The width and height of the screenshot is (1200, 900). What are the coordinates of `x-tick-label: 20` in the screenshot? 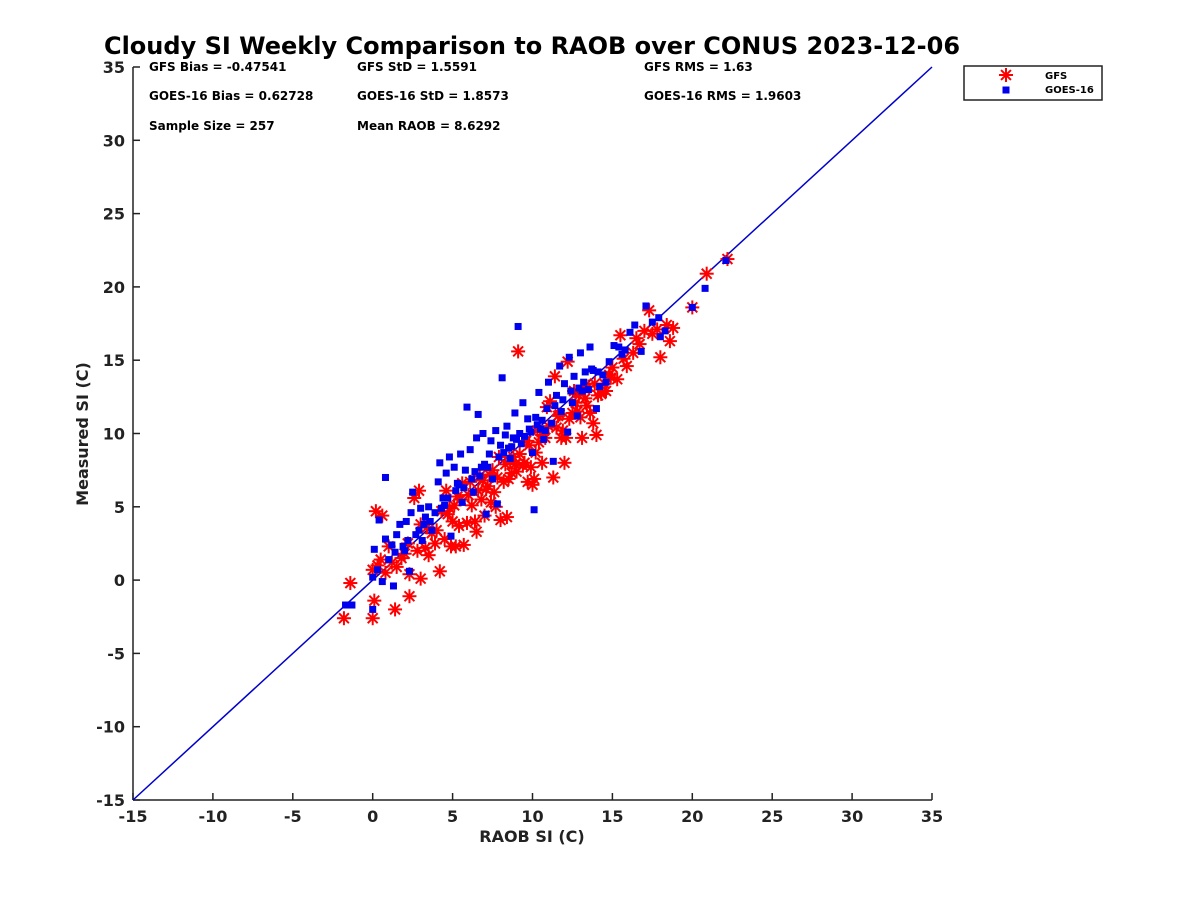 It's located at (692, 816).